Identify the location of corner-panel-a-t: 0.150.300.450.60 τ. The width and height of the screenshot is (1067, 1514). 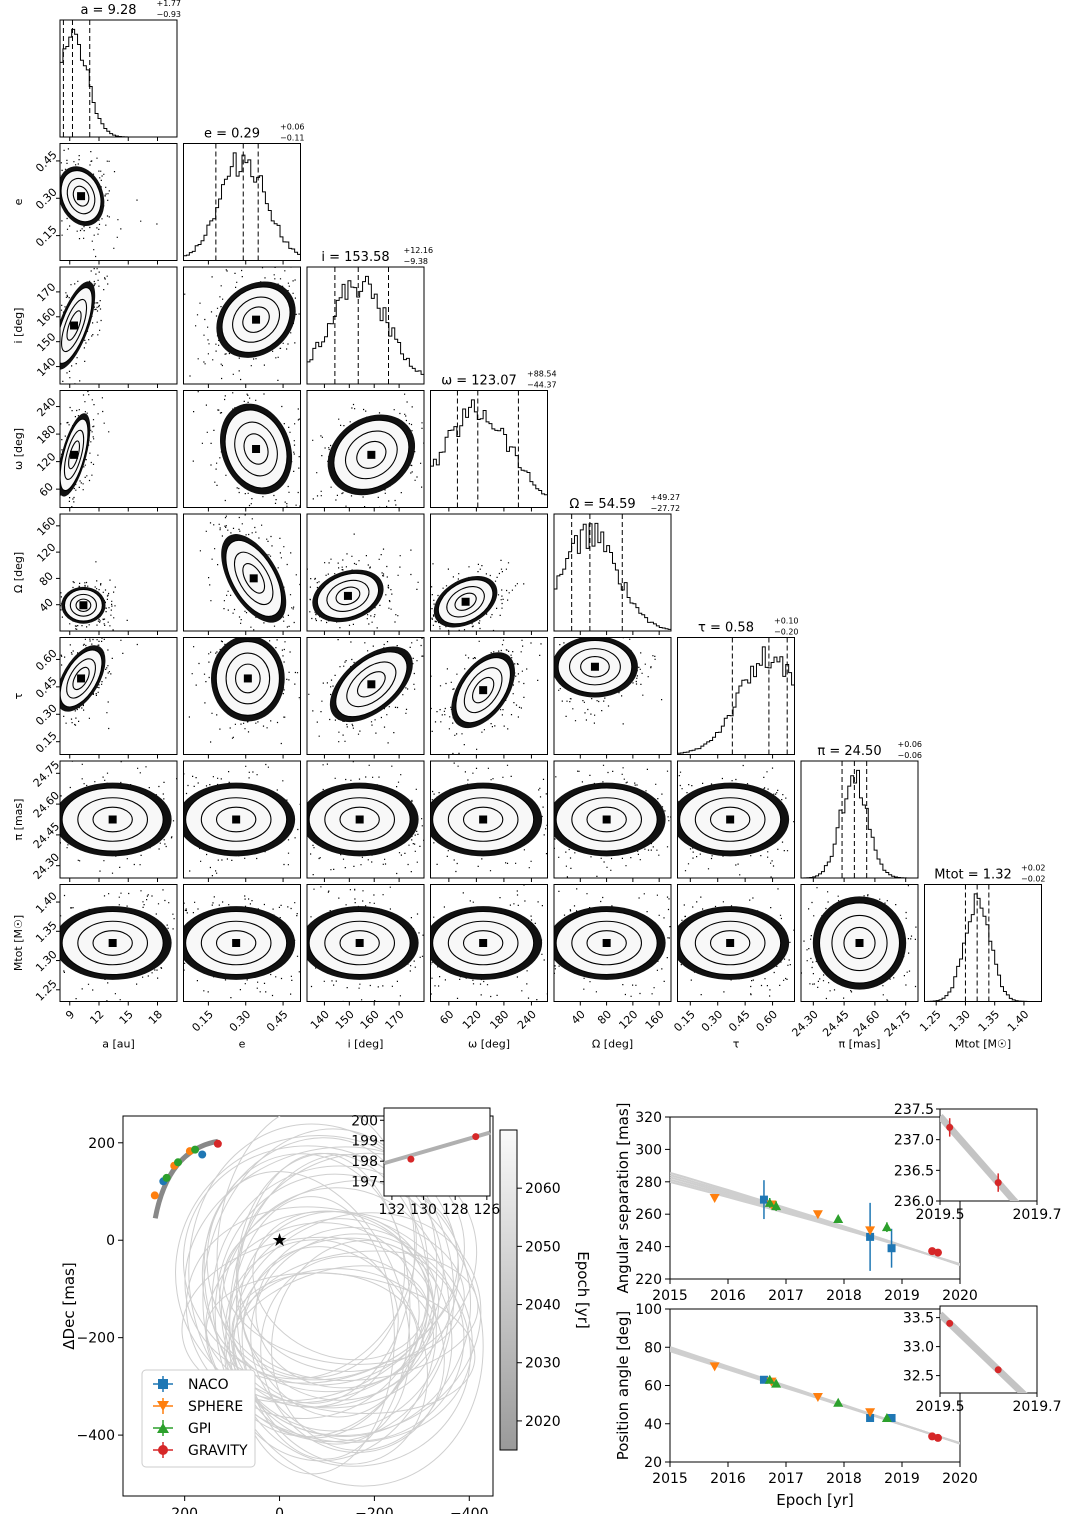
(95, 698).